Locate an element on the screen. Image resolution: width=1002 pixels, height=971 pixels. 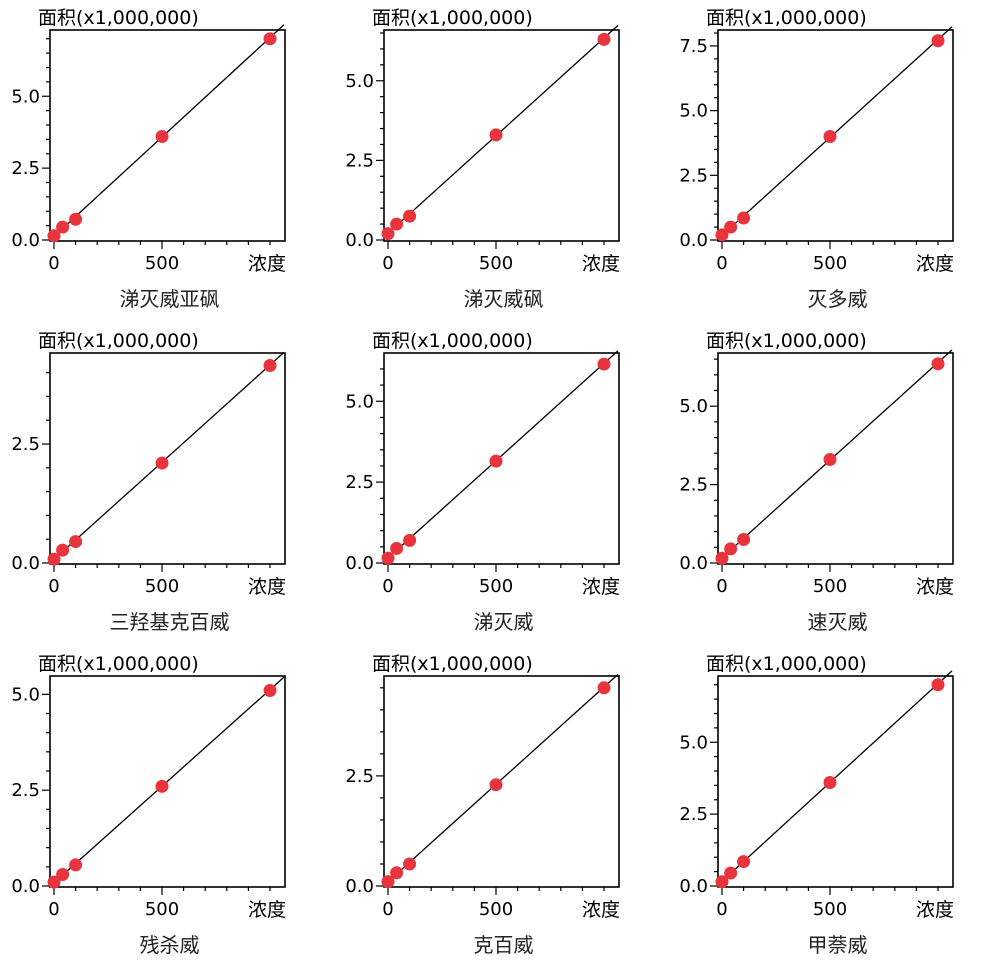
compound-name: 三羟基克百威 is located at coordinates (170, 622).